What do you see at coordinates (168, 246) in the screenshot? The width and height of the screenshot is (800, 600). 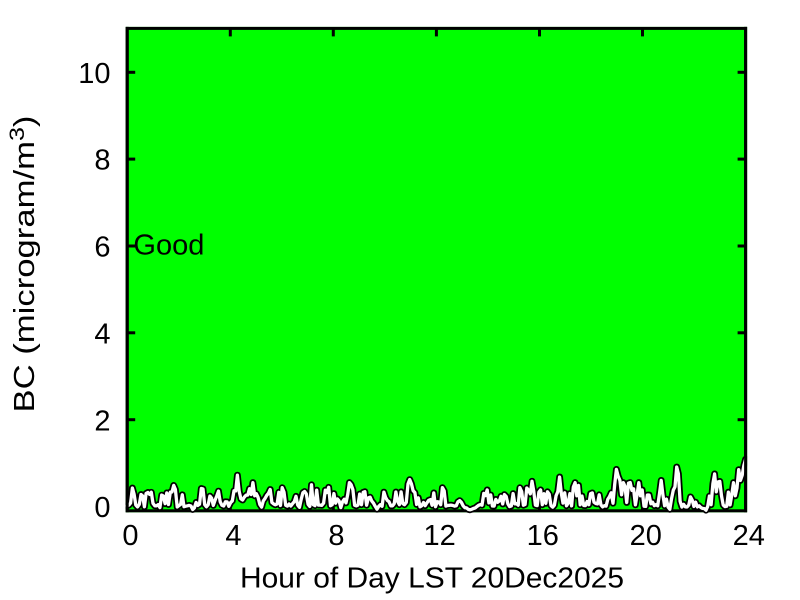 I see `svg-text: Good` at bounding box center [168, 246].